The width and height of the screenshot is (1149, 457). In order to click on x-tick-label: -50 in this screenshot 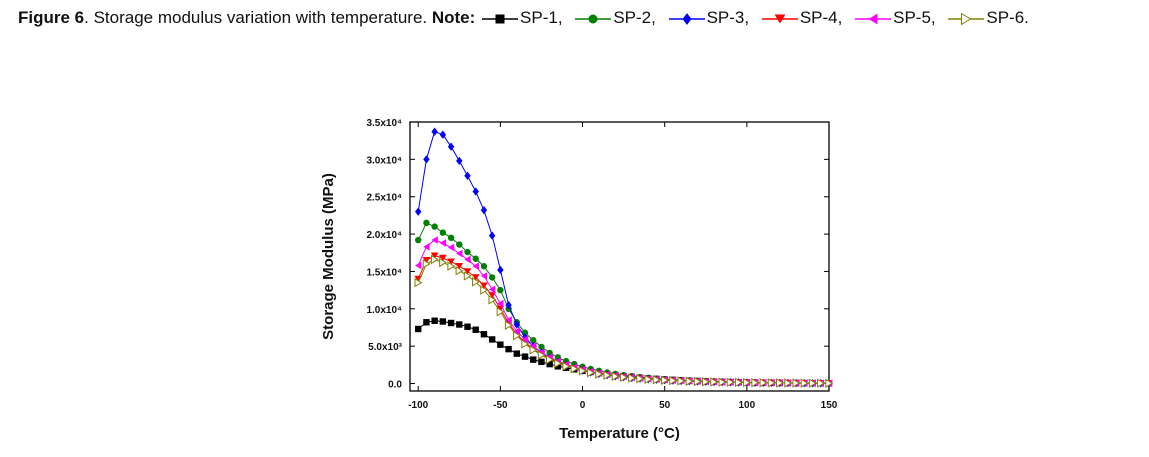, I will do `click(500, 405)`.